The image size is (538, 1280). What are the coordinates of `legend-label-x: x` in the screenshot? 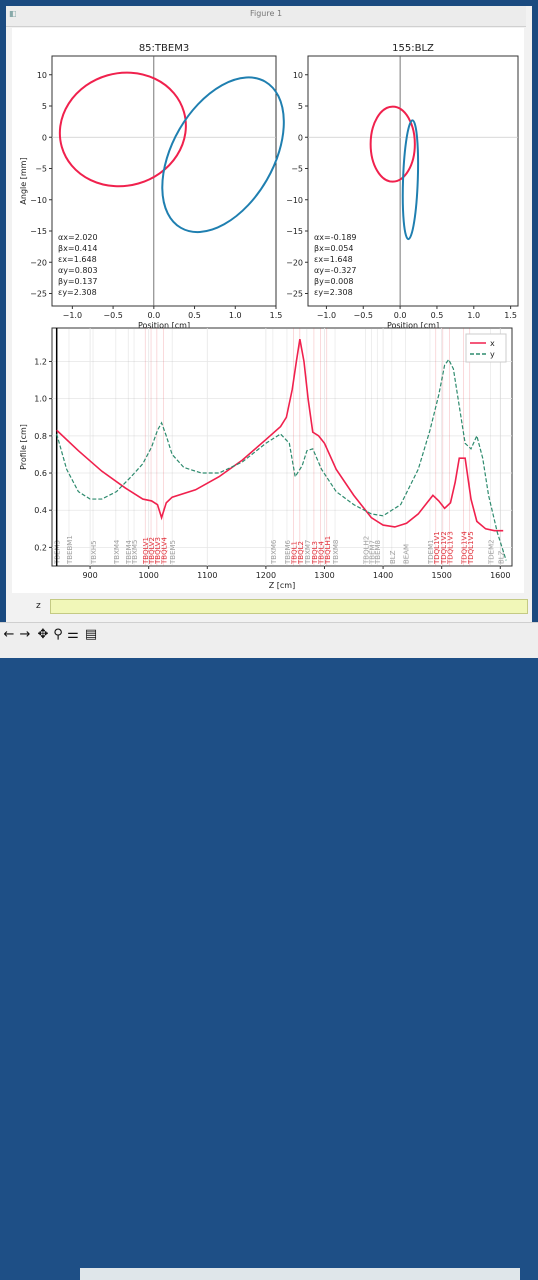 It's located at (492, 343).